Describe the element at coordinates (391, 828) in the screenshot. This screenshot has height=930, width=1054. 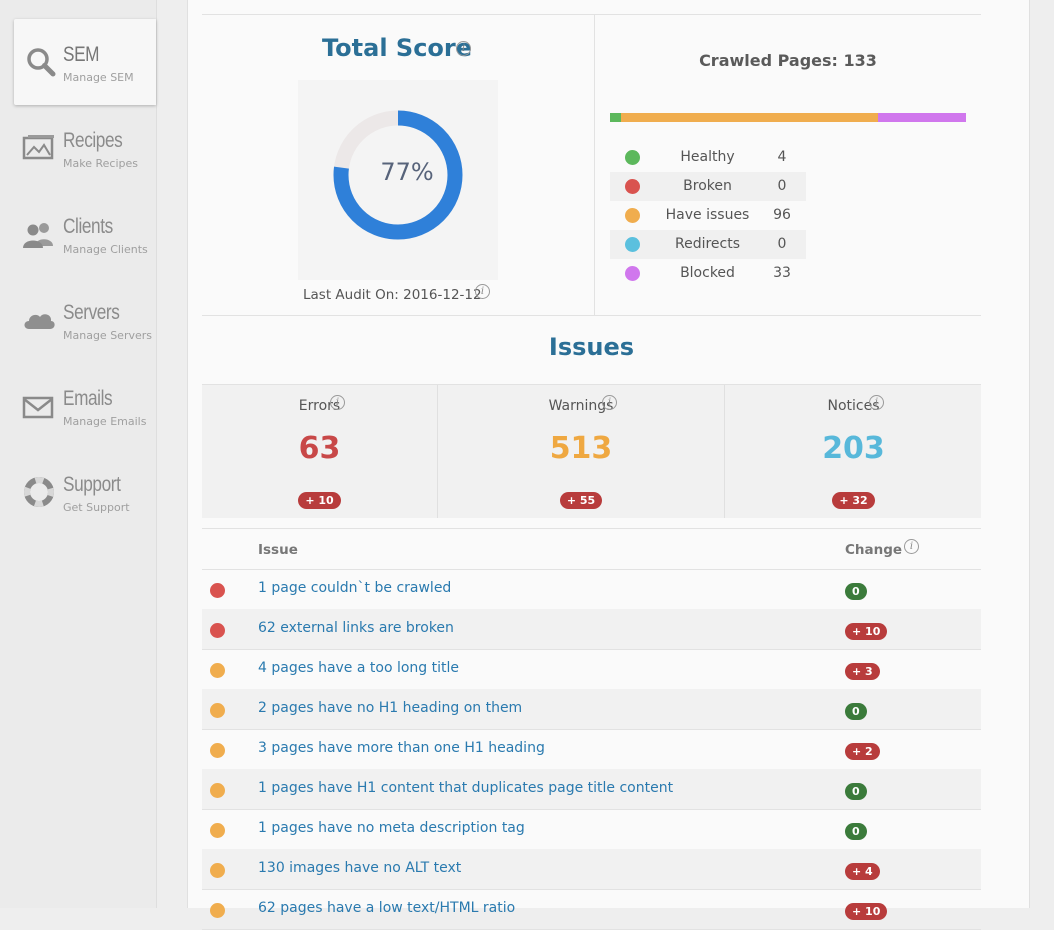
I see `issue-link: 1 pages have no meta description tag` at that location.